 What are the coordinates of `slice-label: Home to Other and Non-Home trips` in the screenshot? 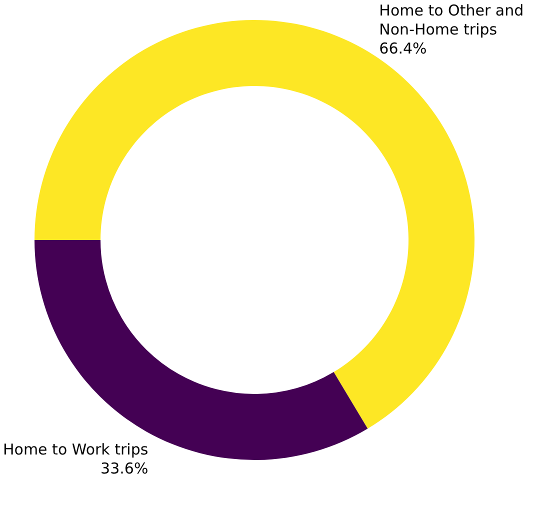 It's located at (451, 19).